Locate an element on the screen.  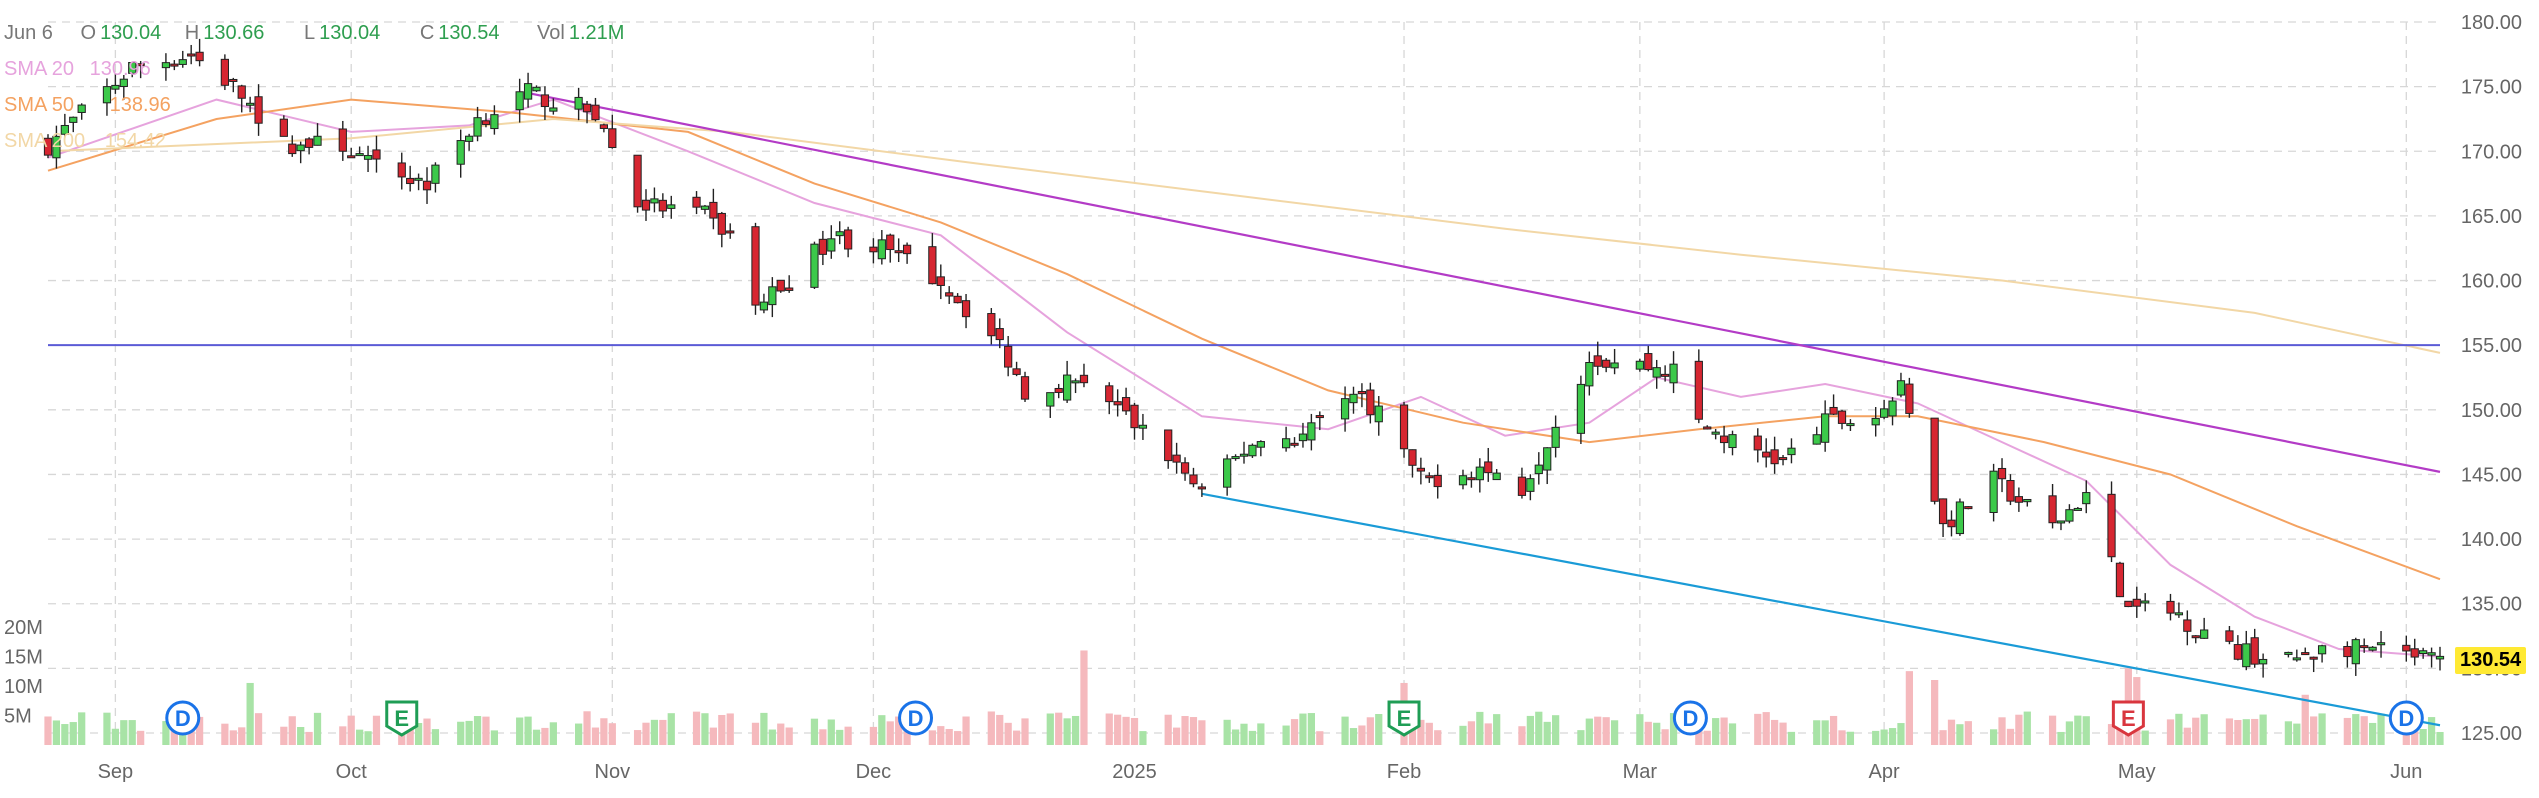
event-type-label: E is located at coordinates (401, 718).